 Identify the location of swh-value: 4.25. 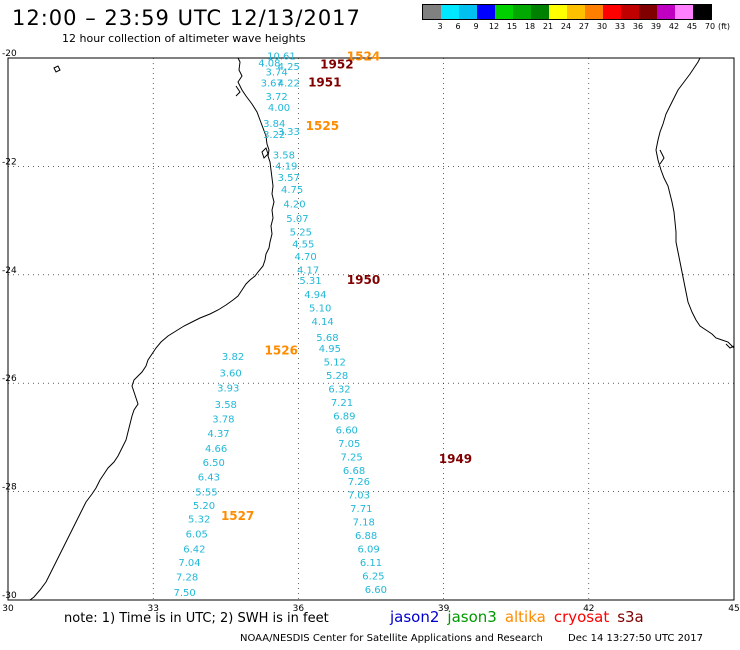
(289, 67).